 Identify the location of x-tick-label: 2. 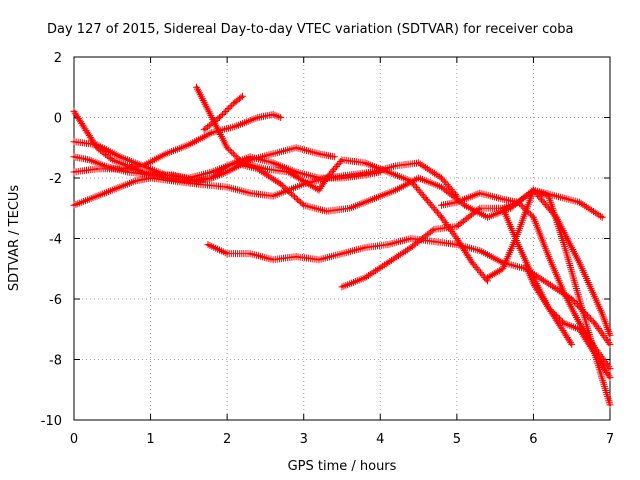
(227, 439).